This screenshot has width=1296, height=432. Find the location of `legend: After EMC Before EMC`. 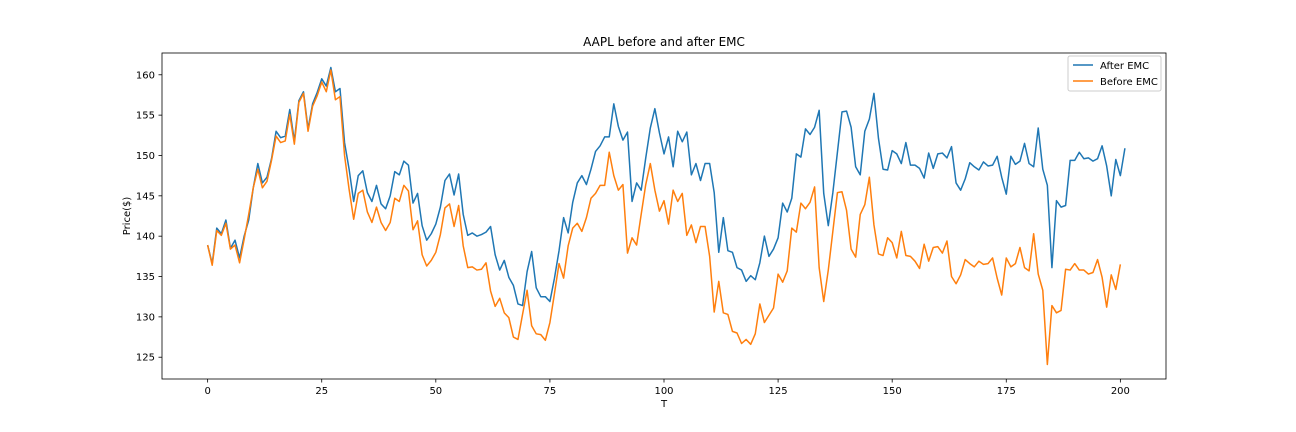

legend: After EMC Before EMC is located at coordinates (1114, 73).